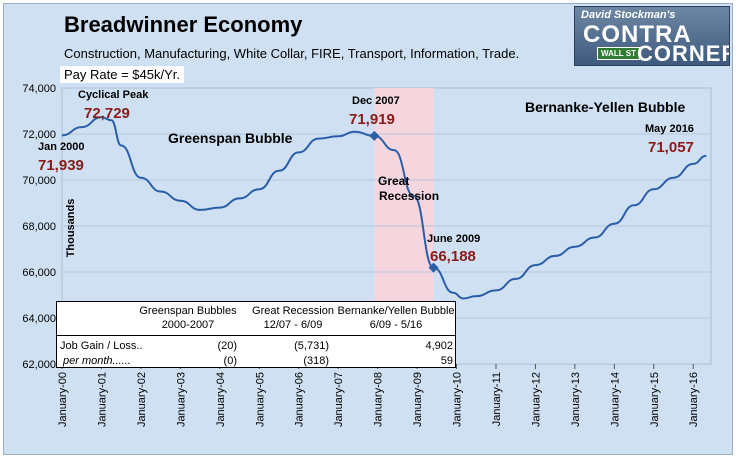  I want to click on june2009-label: June 2009, so click(453, 239).